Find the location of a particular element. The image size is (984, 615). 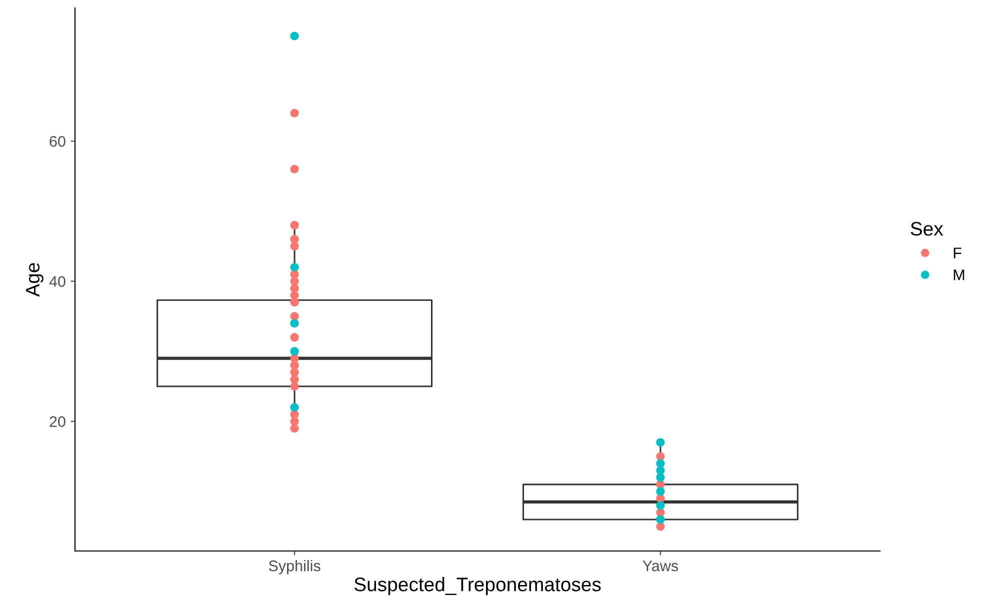

x-axis-title: Suspected_Treponematoses is located at coordinates (477, 586).